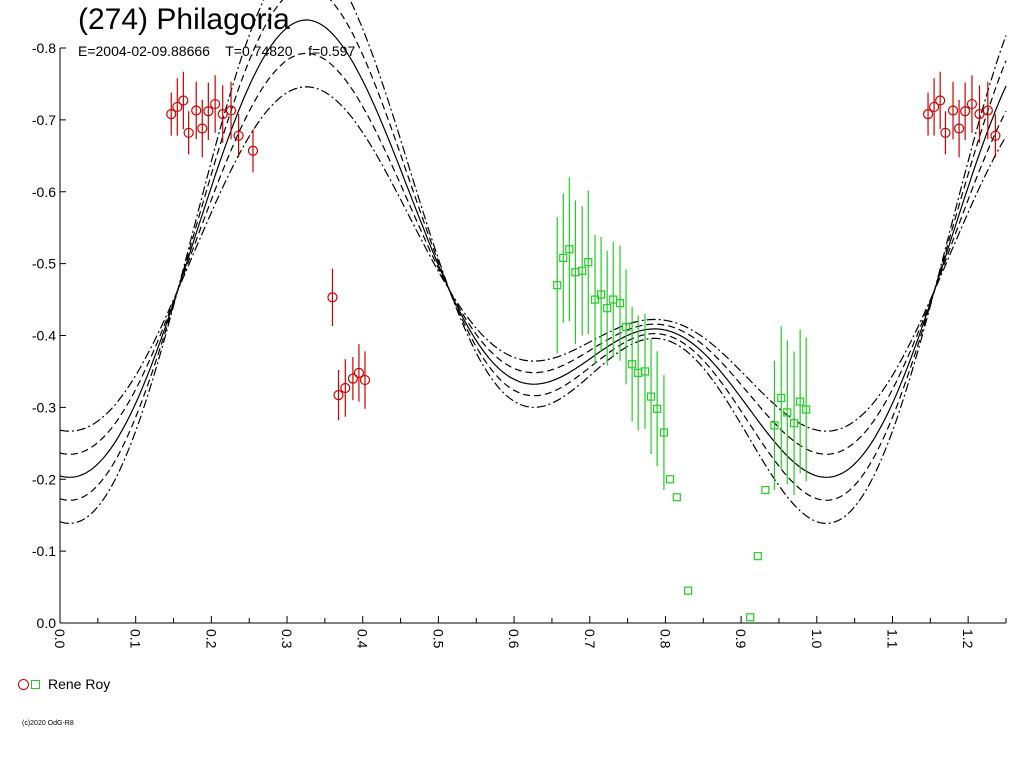  I want to click on legend-label: Rene Roy, so click(79, 684).